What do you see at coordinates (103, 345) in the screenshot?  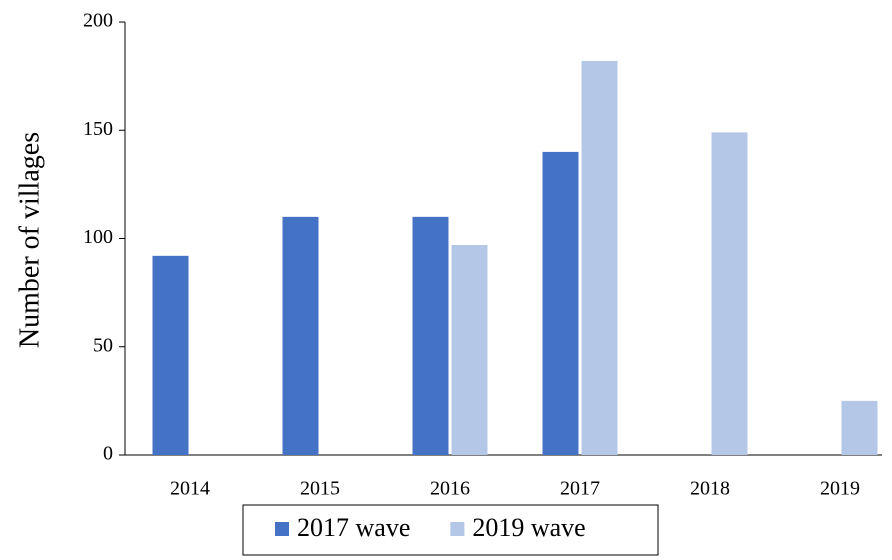 I see `y-tick-label: 50` at bounding box center [103, 345].